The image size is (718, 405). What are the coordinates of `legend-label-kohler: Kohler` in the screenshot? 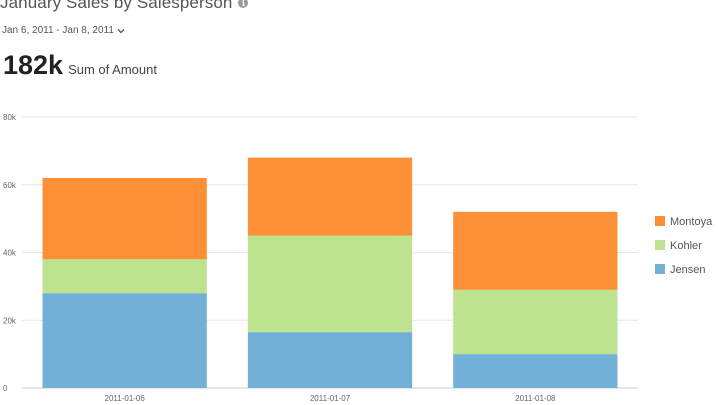 It's located at (686, 246).